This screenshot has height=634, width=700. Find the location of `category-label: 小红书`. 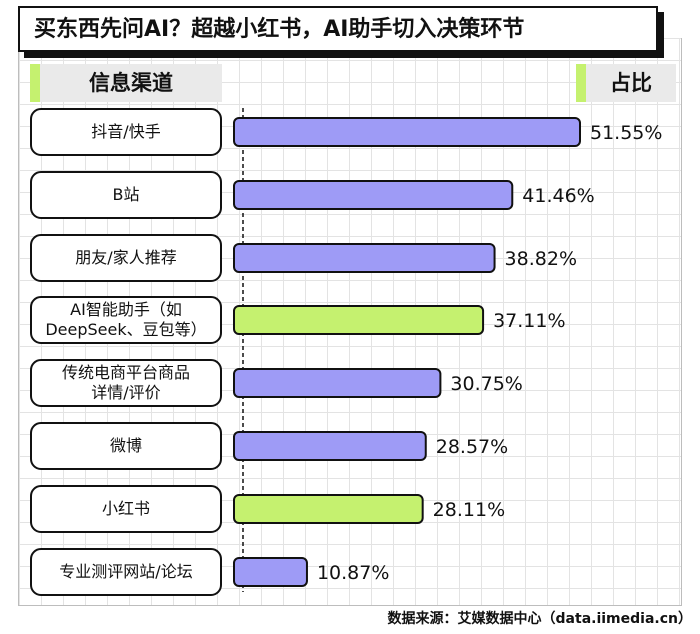

category-label: 小红书 is located at coordinates (126, 509).